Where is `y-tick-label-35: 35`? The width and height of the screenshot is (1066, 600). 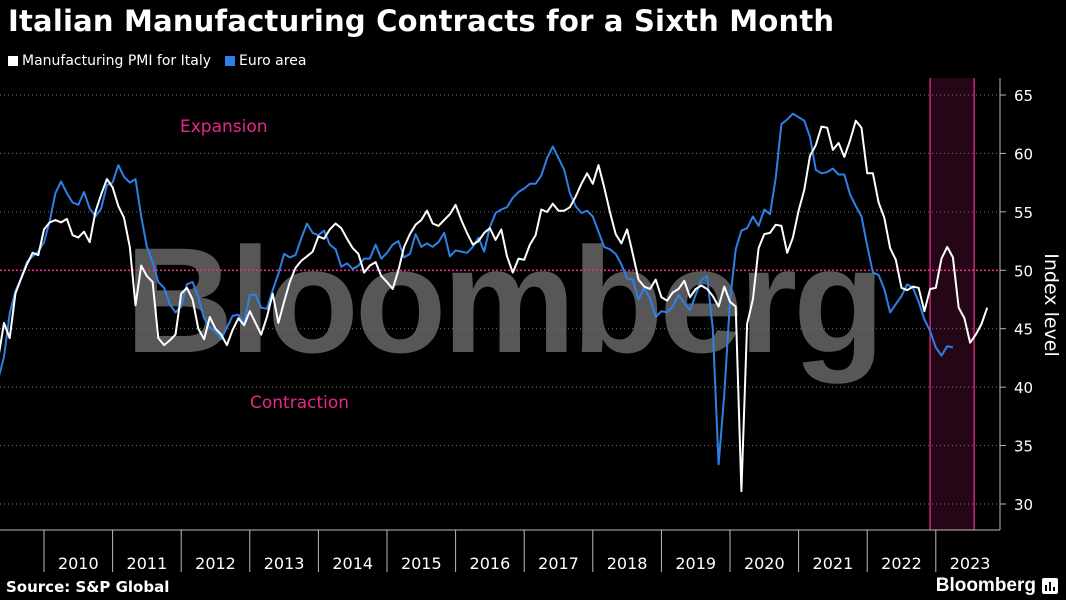
y-tick-label-35: 35 is located at coordinates (1023, 447).